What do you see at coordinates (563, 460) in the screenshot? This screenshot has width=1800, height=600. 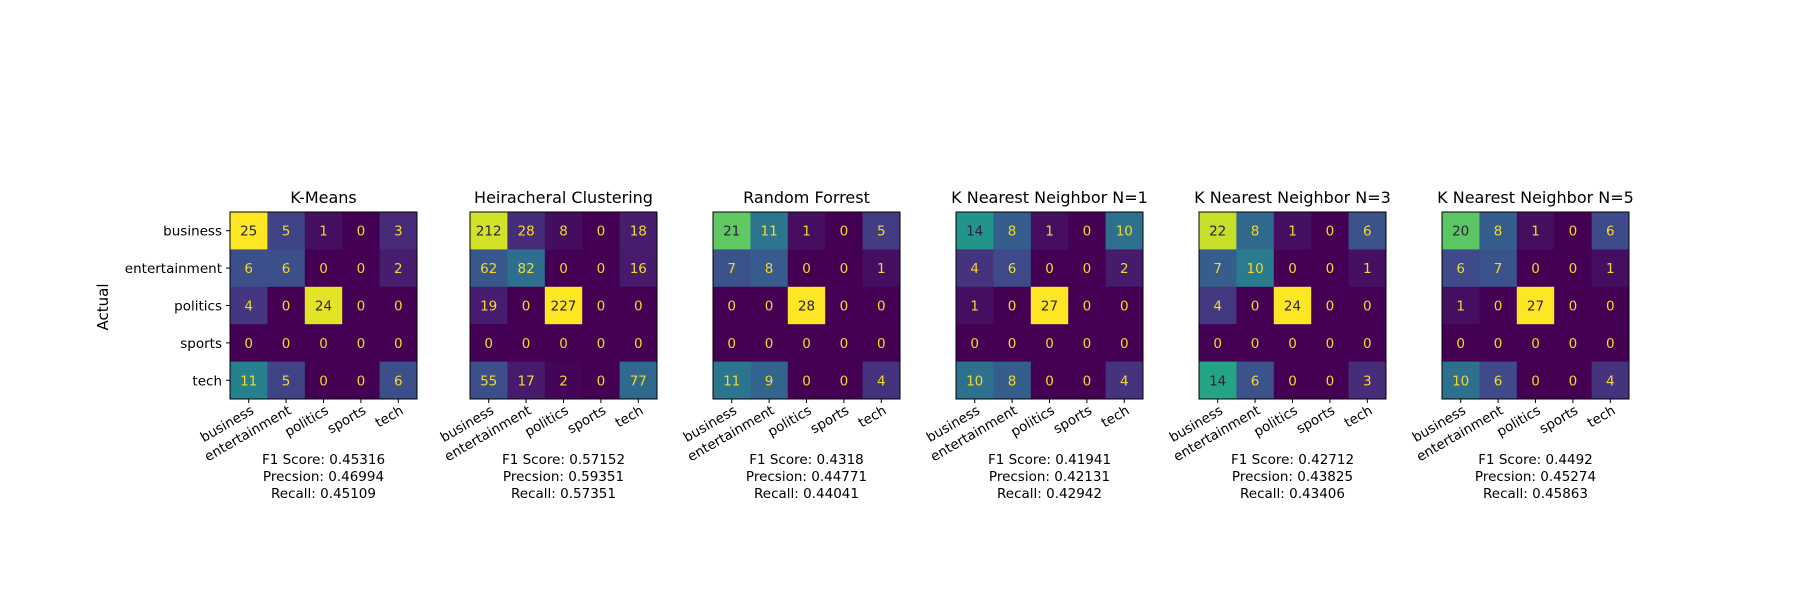 I see `metric-label: F1 Score: 0.57152` at bounding box center [563, 460].